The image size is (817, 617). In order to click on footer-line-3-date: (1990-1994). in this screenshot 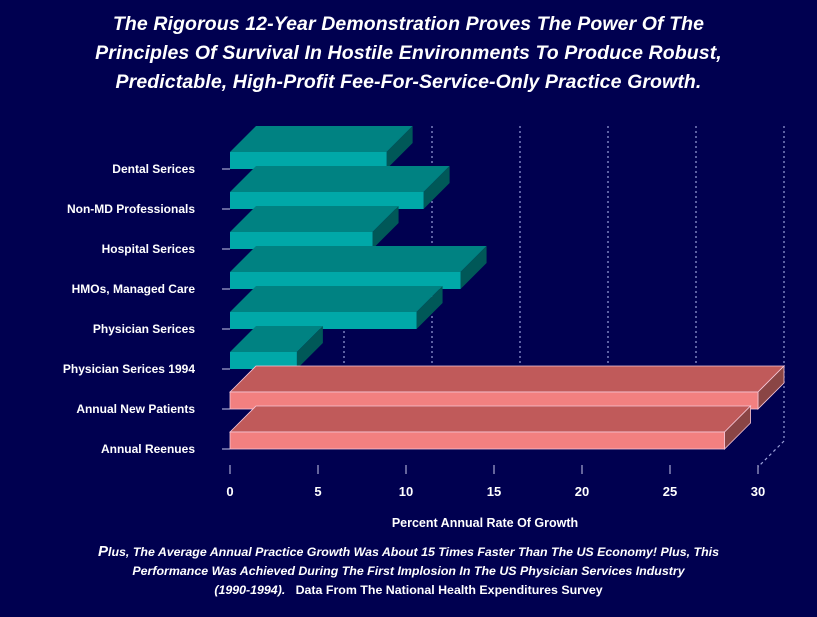, I will do `click(250, 590)`.